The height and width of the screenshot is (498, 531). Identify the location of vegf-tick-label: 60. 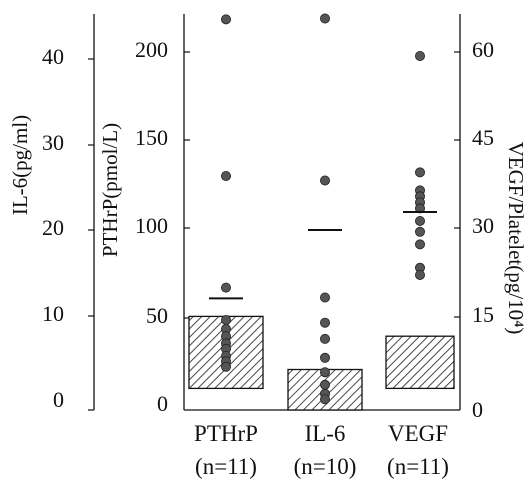
(483, 49).